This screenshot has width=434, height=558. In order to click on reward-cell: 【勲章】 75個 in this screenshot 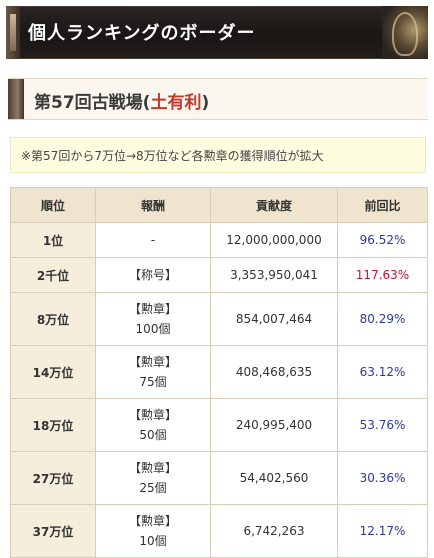, I will do `click(153, 372)`.